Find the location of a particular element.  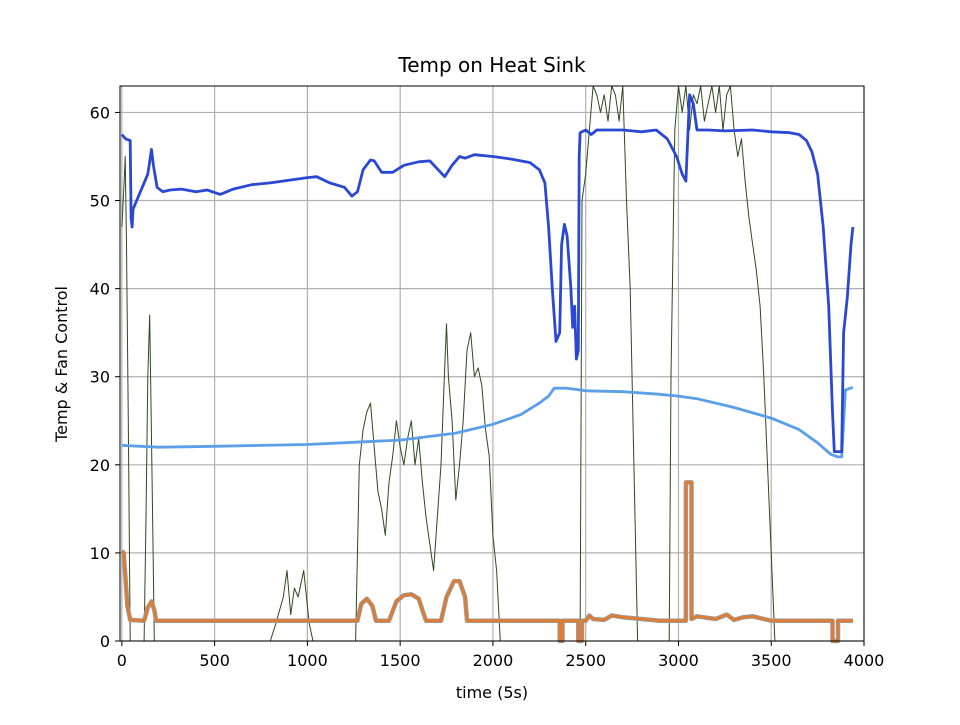

x-axis: 0 500 1000 1500 2000 2500 3000 3500 4000 is located at coordinates (501, 655).